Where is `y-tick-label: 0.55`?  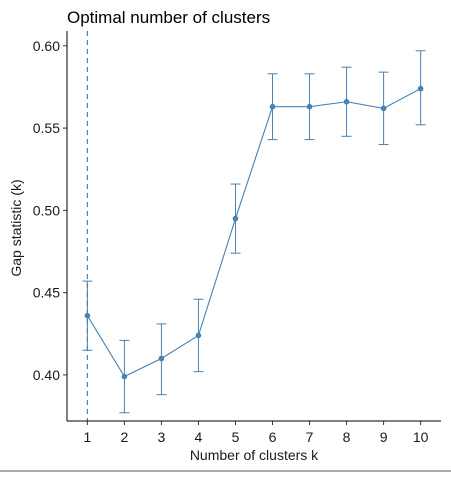
y-tick-label: 0.55 is located at coordinates (46, 128).